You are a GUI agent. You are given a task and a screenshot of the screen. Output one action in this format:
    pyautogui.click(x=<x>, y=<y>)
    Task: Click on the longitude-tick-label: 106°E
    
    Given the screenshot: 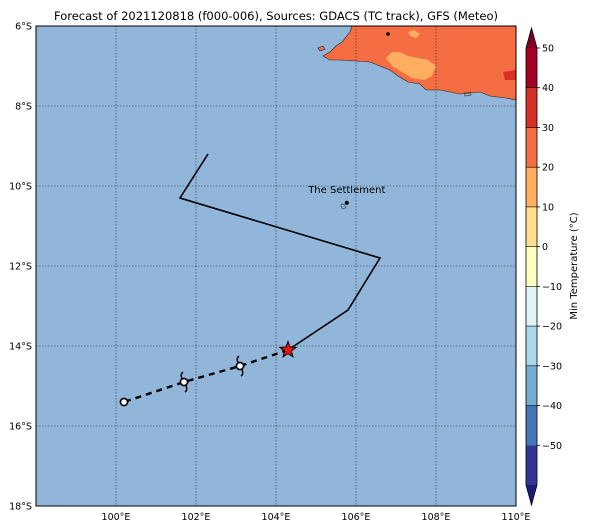 What is the action you would take?
    pyautogui.click(x=356, y=517)
    